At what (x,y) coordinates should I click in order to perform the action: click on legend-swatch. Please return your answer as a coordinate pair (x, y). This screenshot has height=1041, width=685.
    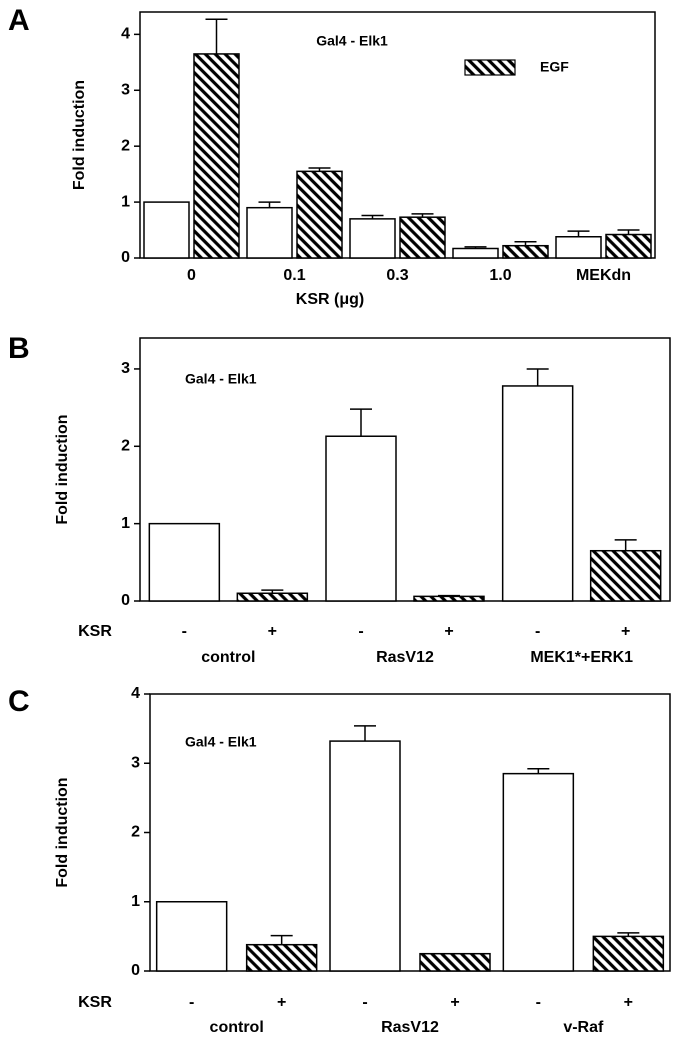
    Looking at the image, I should click on (490, 67).